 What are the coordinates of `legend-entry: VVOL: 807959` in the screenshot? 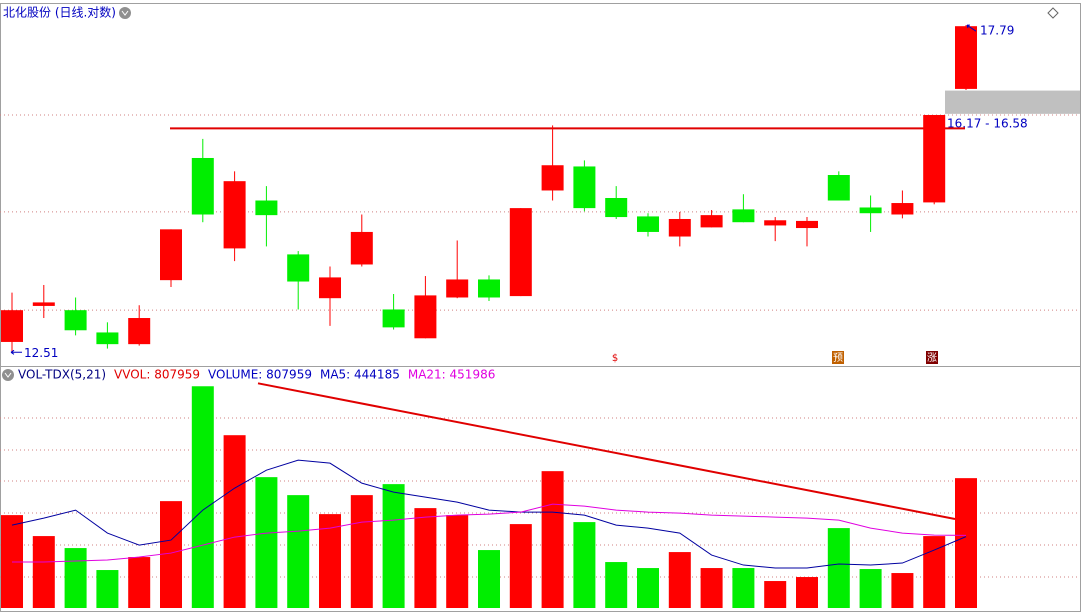 It's located at (157, 375).